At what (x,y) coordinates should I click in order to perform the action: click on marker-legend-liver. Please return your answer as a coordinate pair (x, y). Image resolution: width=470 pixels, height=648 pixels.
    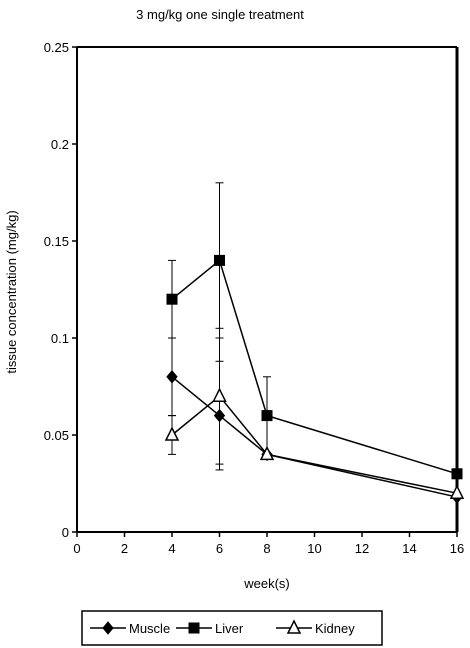
    Looking at the image, I should click on (194, 628).